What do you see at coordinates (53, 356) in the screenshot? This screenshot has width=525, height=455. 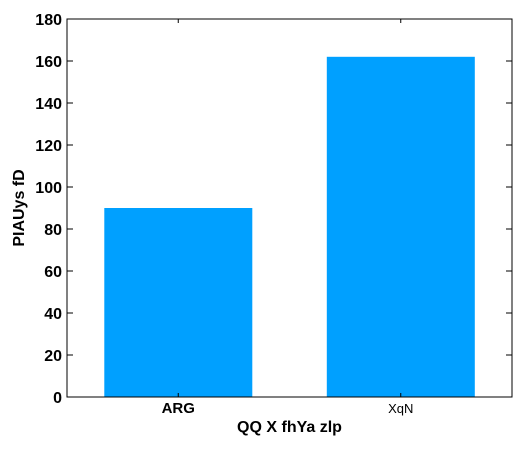 I see `y-tick-label-20: 20` at bounding box center [53, 356].